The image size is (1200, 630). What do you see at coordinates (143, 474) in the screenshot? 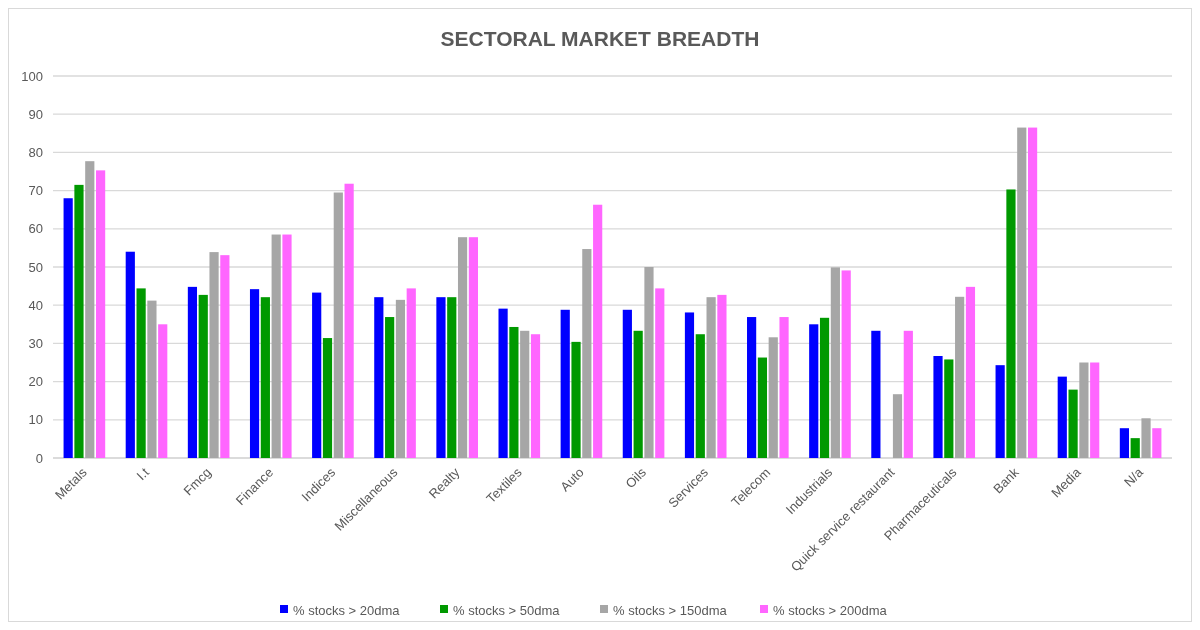
I see `x-tick-label: I.t` at bounding box center [143, 474].